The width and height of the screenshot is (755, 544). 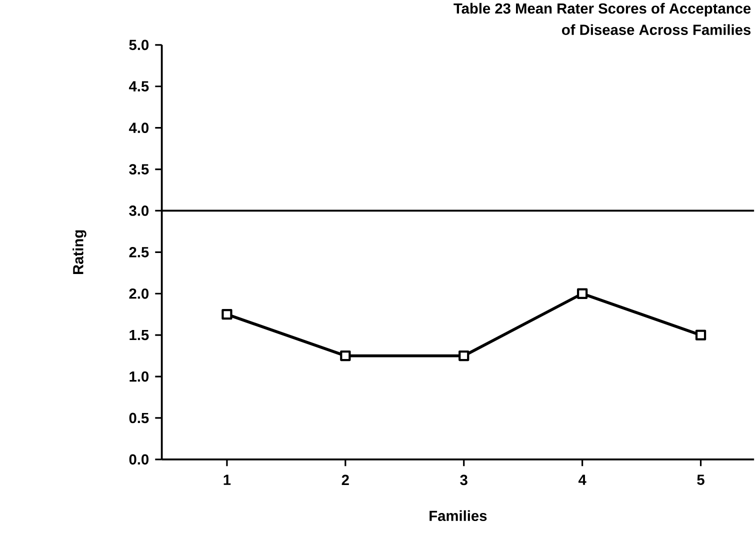 What do you see at coordinates (139, 252) in the screenshot?
I see `y-tick-label: 2.5` at bounding box center [139, 252].